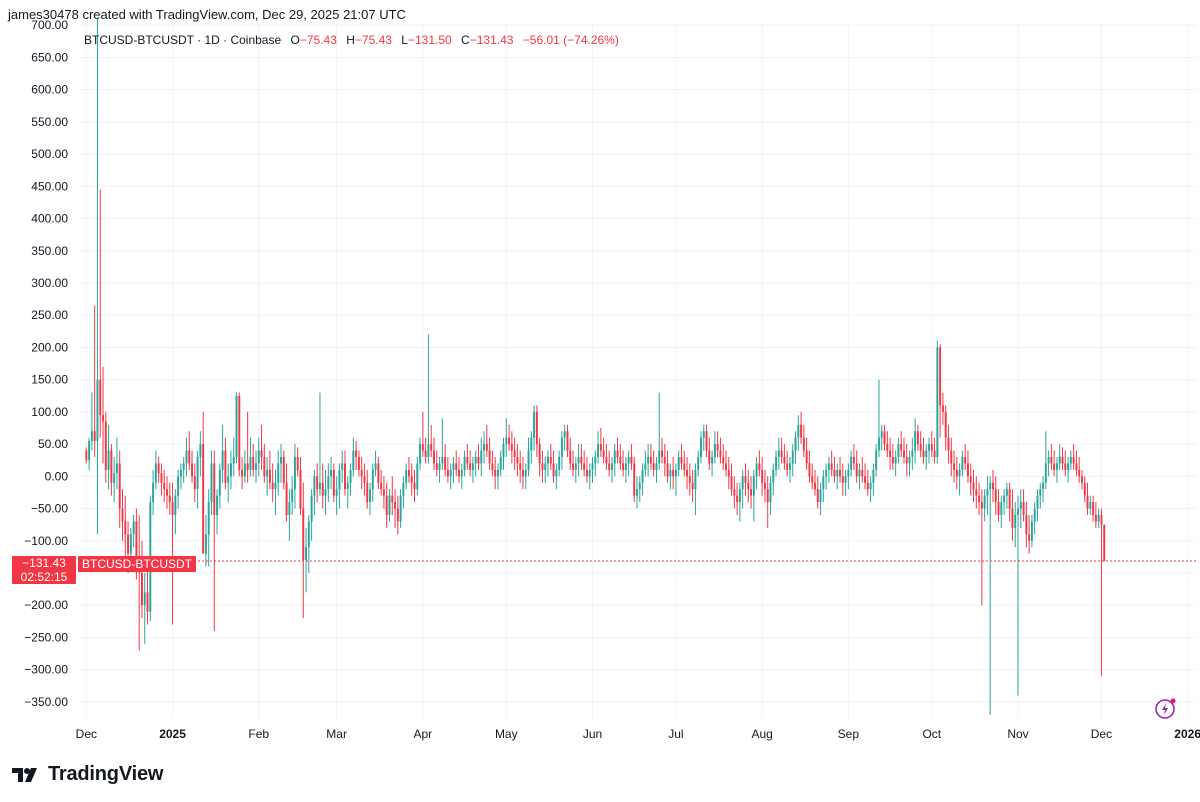  What do you see at coordinates (465, 40) in the screenshot?
I see `legend-close-label: C` at bounding box center [465, 40].